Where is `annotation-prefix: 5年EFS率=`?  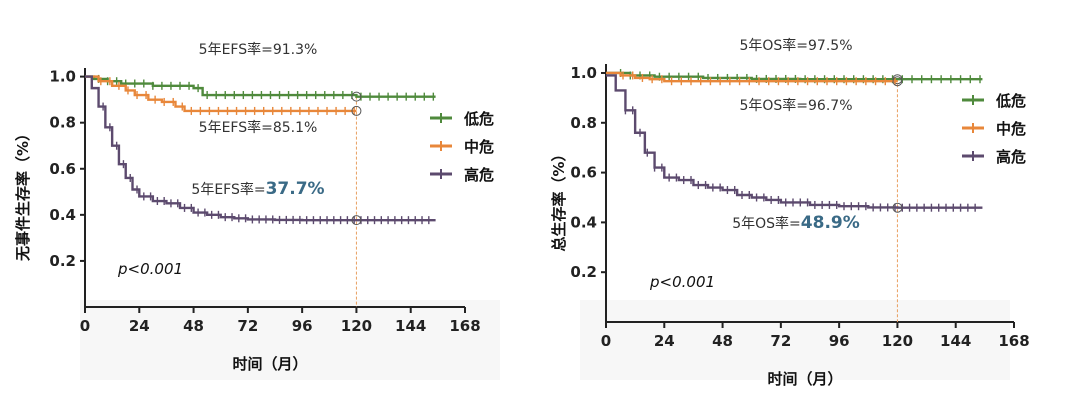
annotation-prefix: 5年EFS率= is located at coordinates (228, 189).